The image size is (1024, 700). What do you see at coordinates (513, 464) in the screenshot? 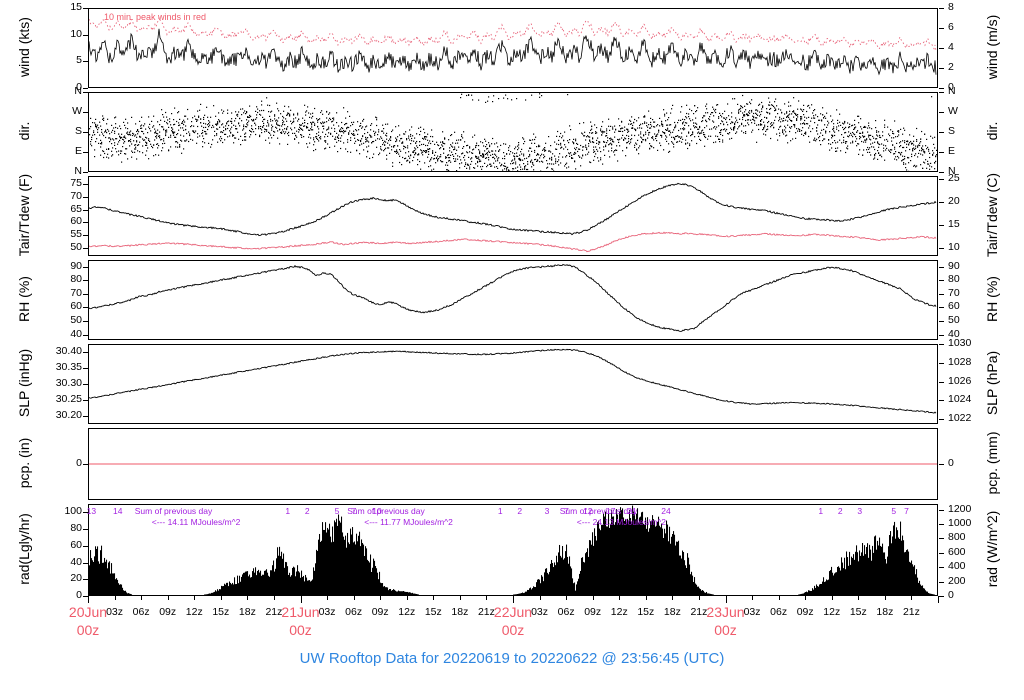
I see `panel-pcp` at bounding box center [513, 464].